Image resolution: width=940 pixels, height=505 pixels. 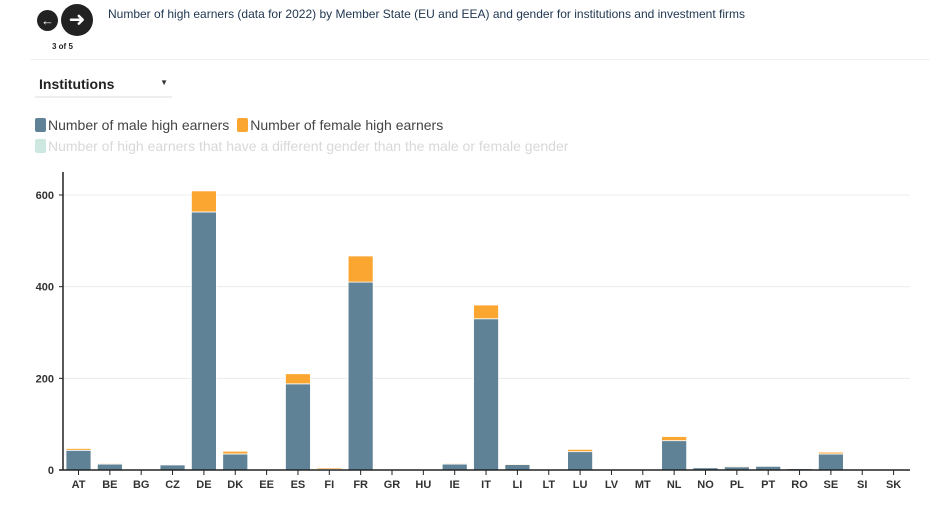 I want to click on bar-male-AT, so click(x=78, y=460).